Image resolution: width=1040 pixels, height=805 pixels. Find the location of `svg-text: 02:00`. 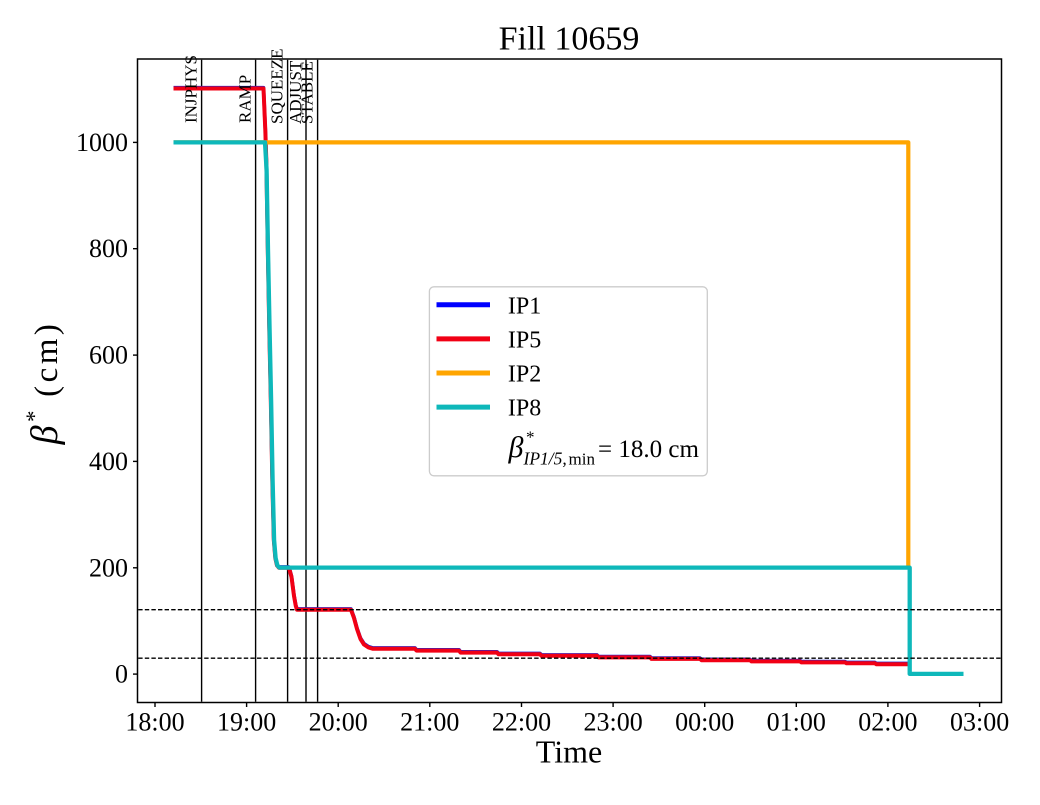

svg-text: 02:00 is located at coordinates (887, 722).